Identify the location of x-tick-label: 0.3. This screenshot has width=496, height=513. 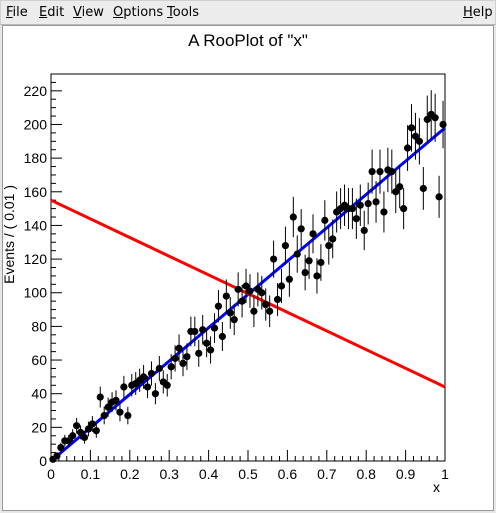
(169, 474).